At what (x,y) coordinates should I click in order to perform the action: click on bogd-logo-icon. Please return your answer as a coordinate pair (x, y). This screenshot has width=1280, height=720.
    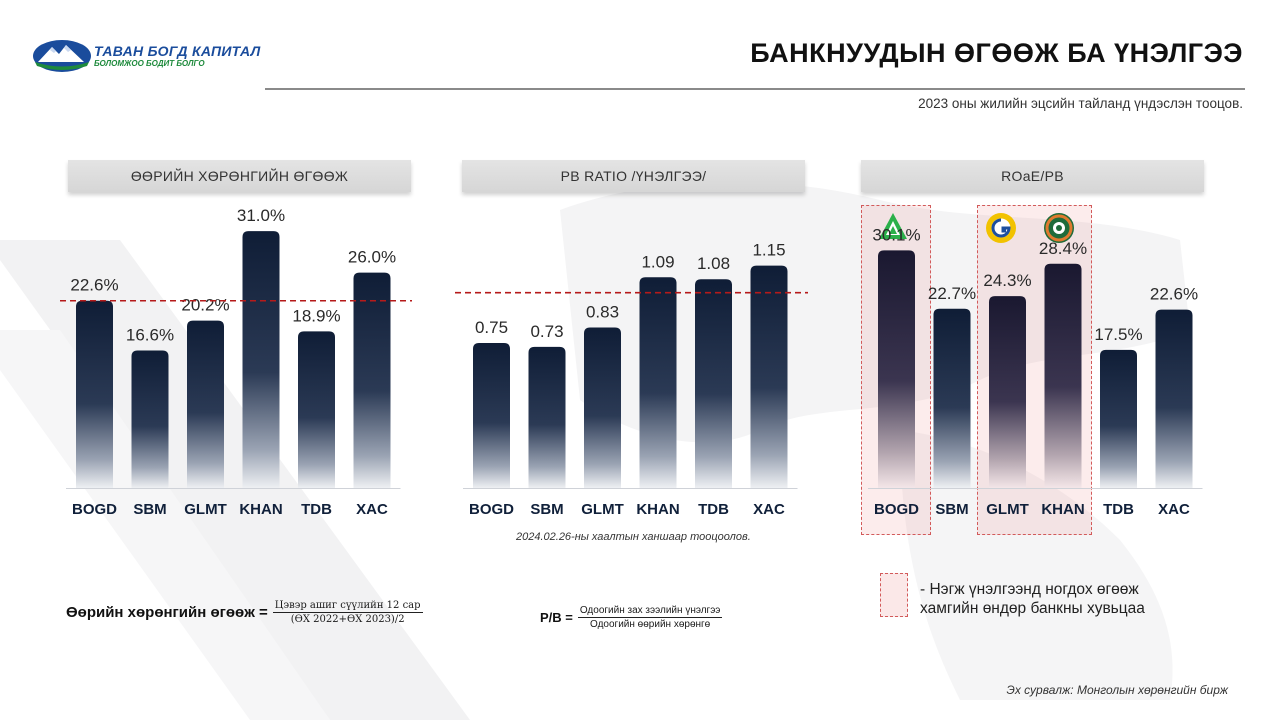
    Looking at the image, I should click on (893, 226).